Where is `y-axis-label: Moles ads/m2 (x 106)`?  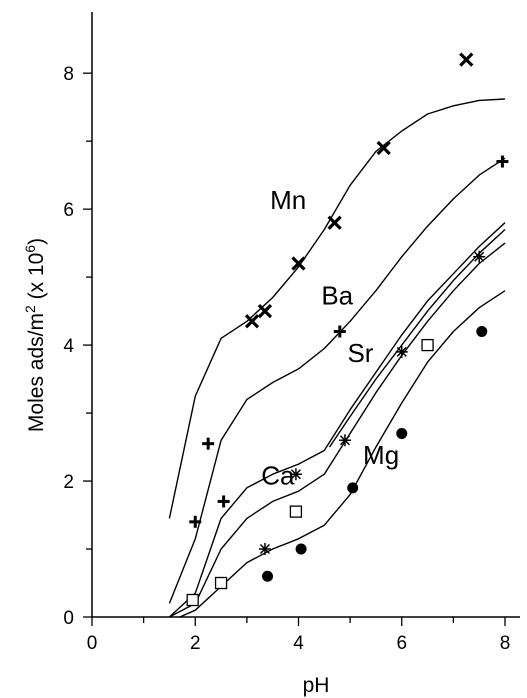 y-axis-label: Moles ads/m2 (x 106) is located at coordinates (35, 335).